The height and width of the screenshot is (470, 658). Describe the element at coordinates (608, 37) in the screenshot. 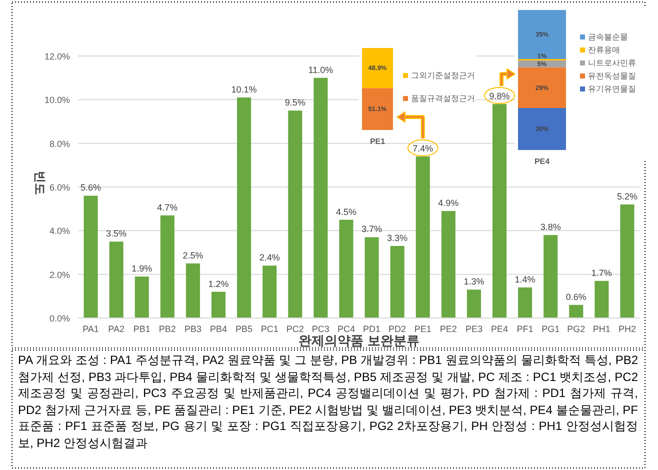

I see `legend-label: 금속불순물` at that location.